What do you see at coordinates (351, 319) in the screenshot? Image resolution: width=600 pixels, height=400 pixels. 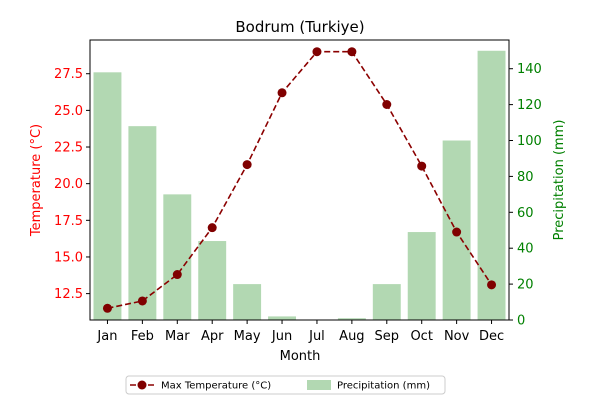 I see `precipitation-bar-aug` at bounding box center [351, 319].